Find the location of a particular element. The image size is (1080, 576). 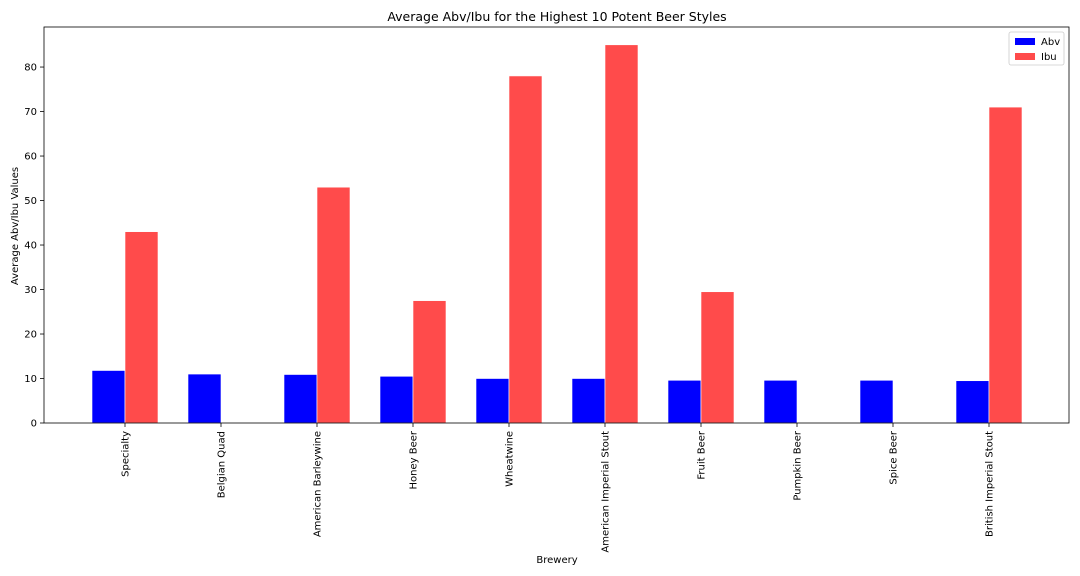

x-tick-label: Specialty is located at coordinates (126, 454).